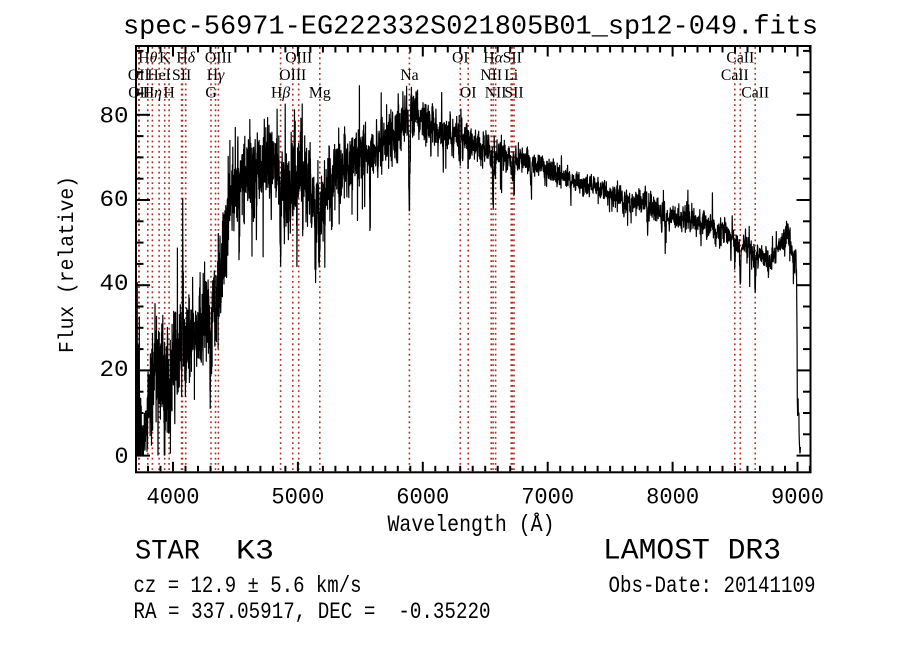 This screenshot has height=649, width=900. What do you see at coordinates (672, 498) in the screenshot?
I see `svg-text: 8000` at bounding box center [672, 498].